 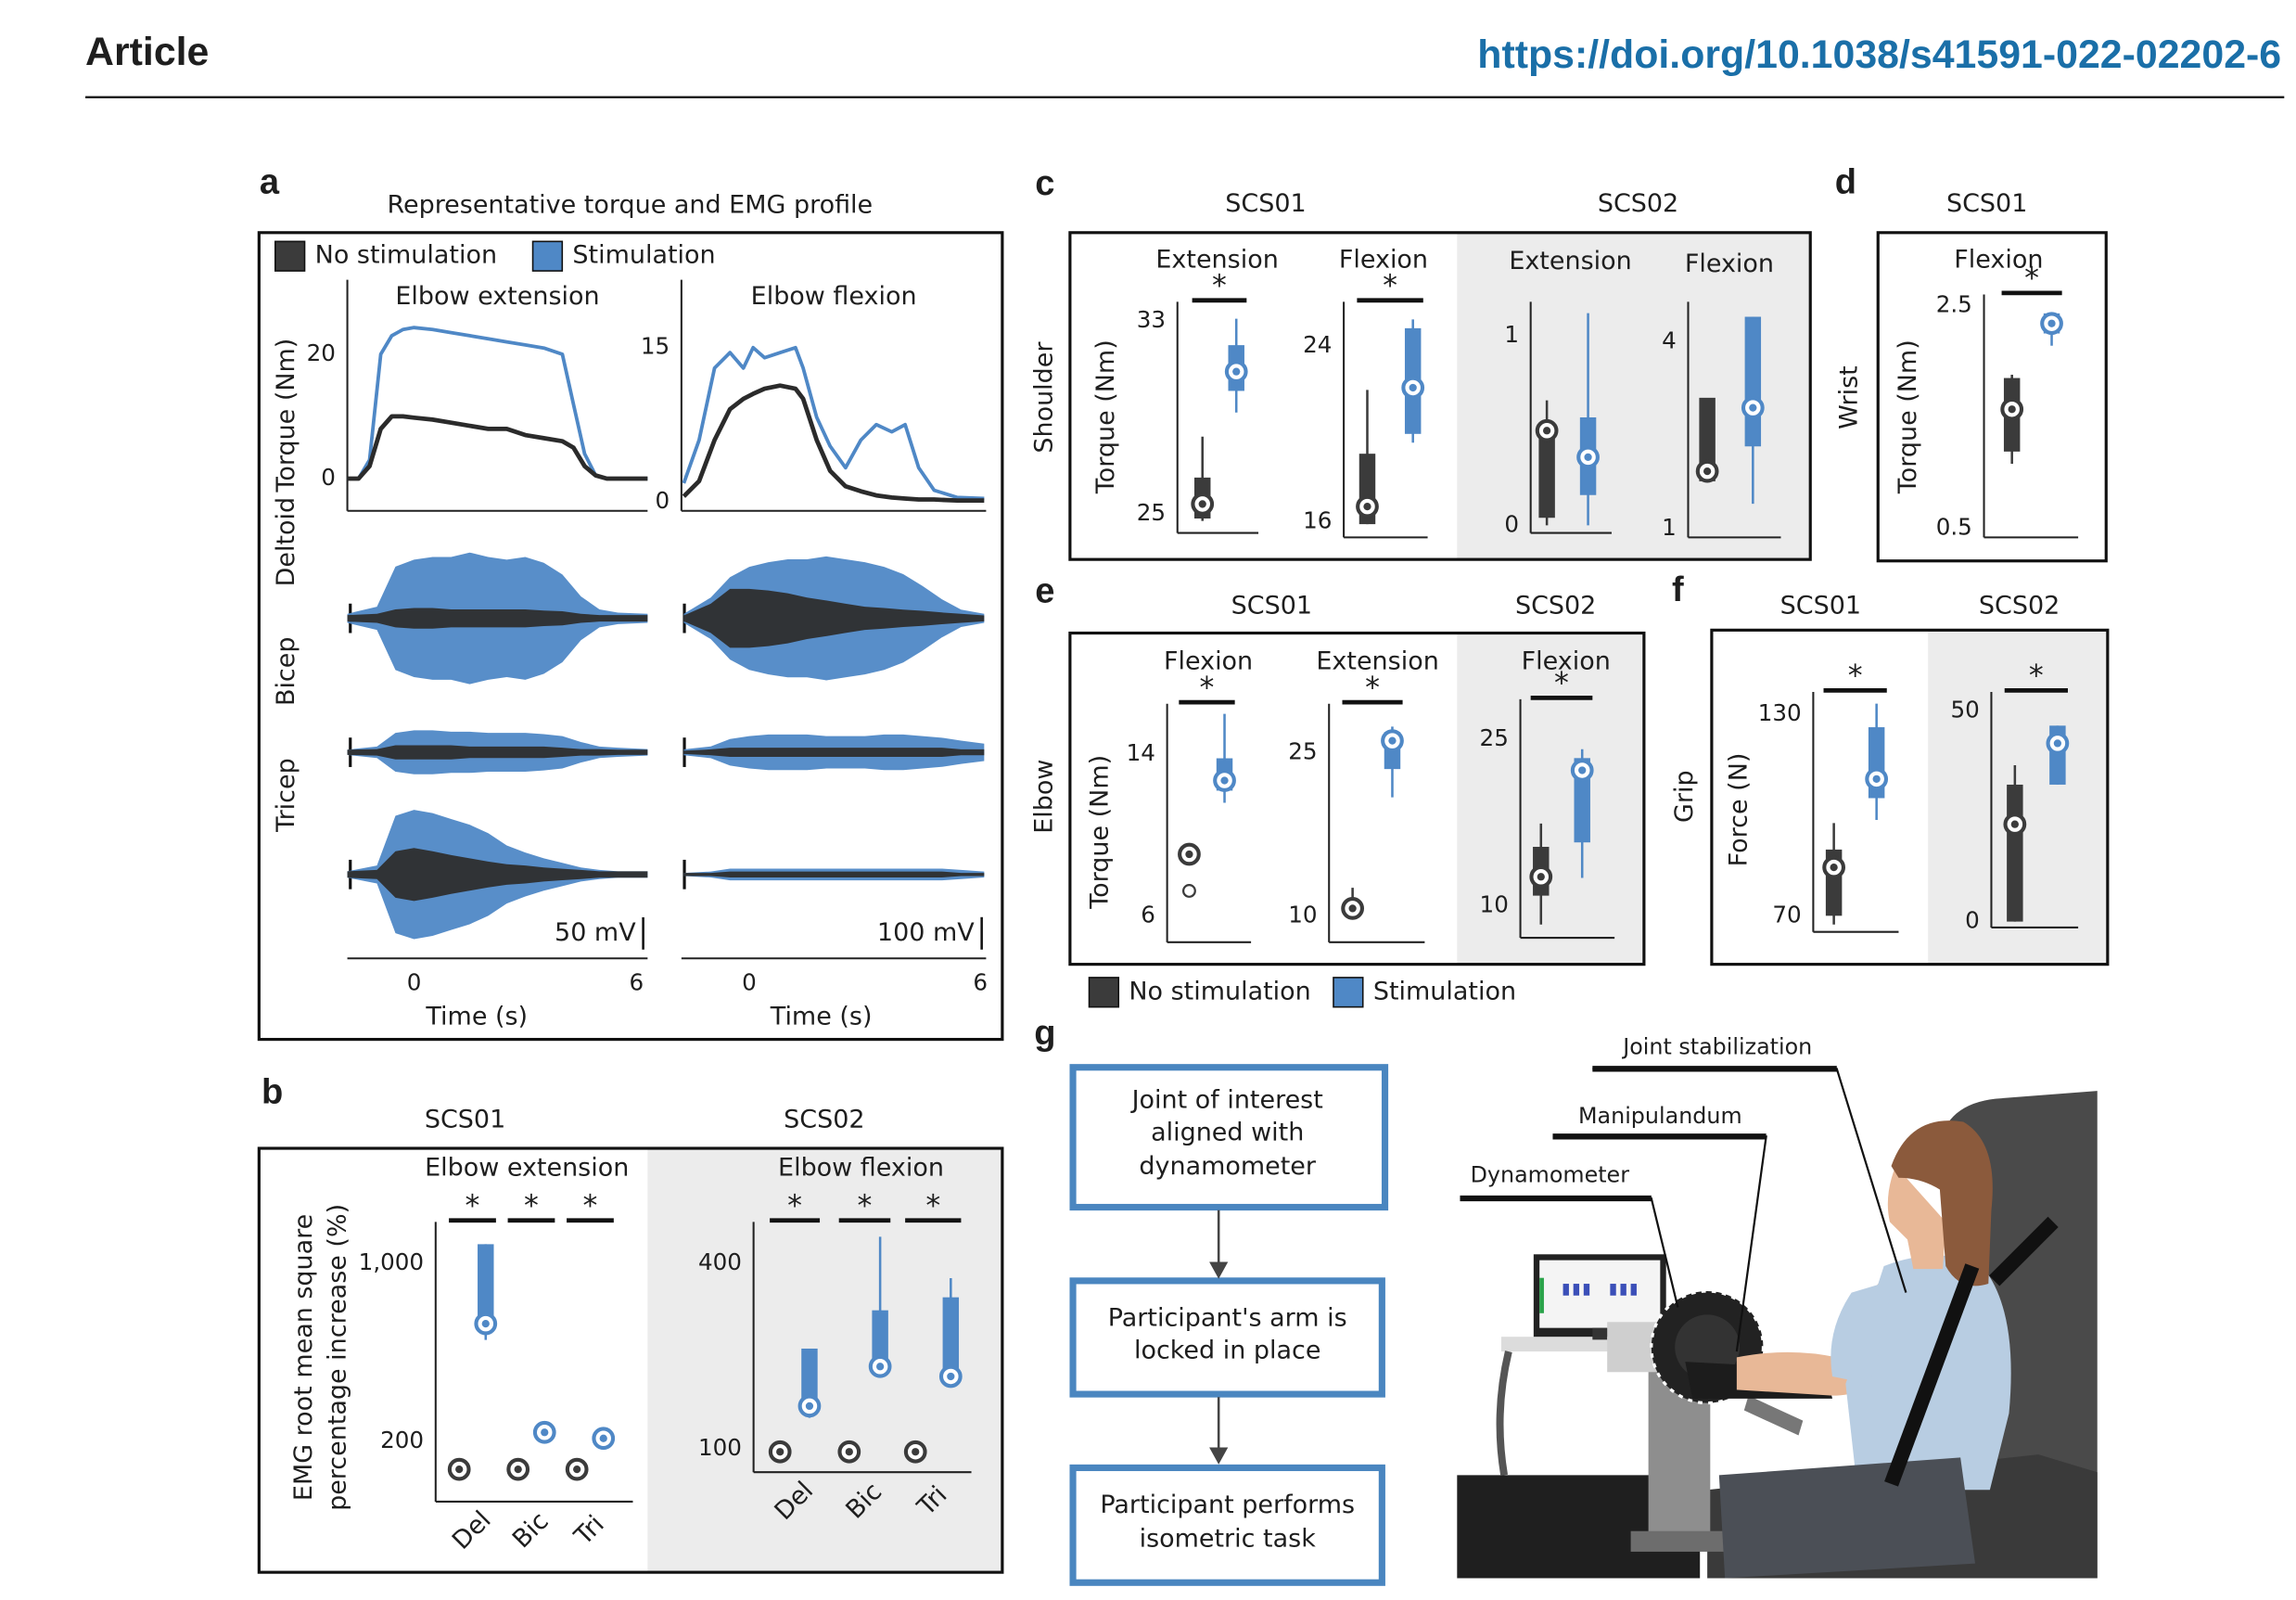 I want to click on illustration-label: Joint stabilization, so click(x=1716, y=1047).